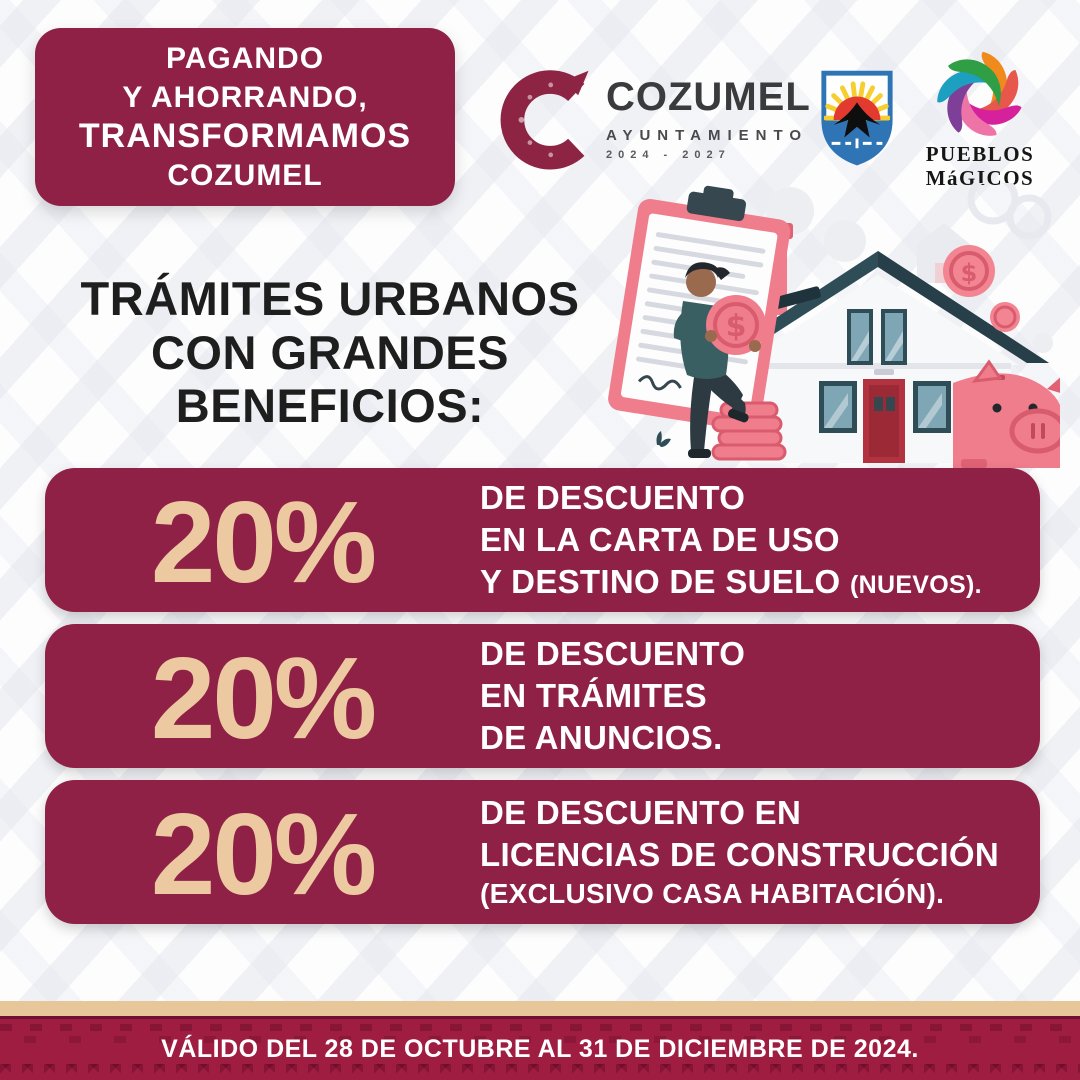  Describe the element at coordinates (834, 325) in the screenshot. I see `house-savings-illustration: $ $` at that location.